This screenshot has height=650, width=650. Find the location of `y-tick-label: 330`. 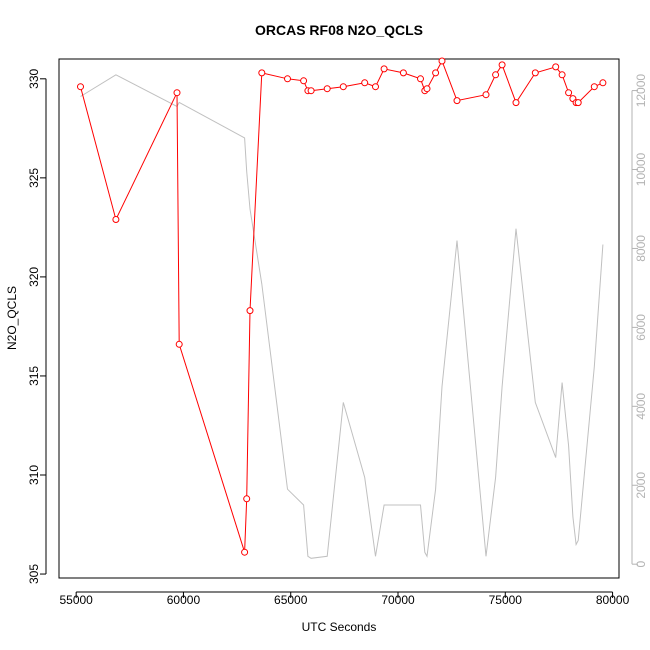

y-tick-label: 330 is located at coordinates (34, 78).